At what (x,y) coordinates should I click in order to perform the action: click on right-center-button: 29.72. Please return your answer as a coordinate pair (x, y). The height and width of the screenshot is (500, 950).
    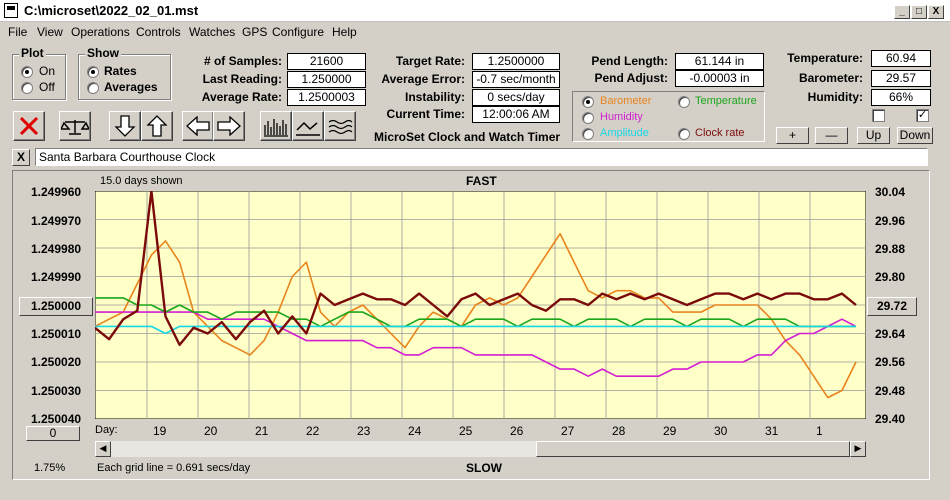
    Looking at the image, I should click on (892, 306).